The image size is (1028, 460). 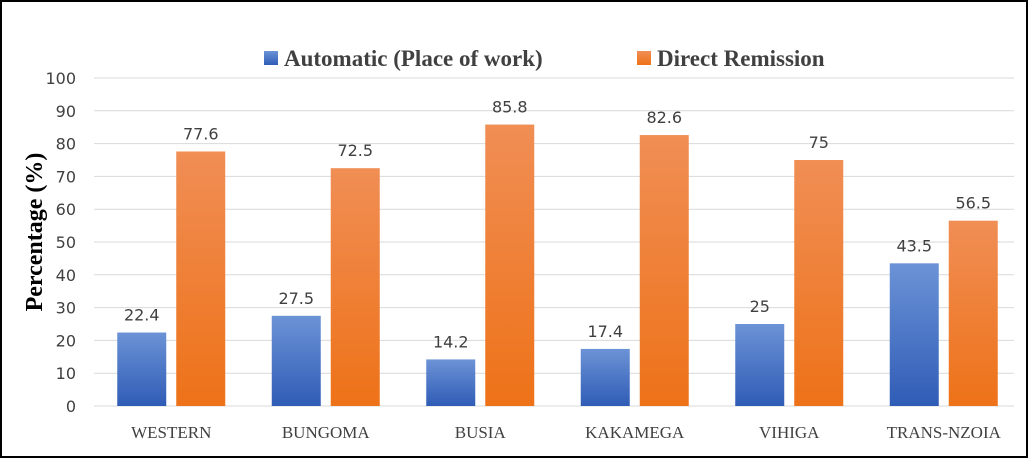 What do you see at coordinates (635, 432) in the screenshot?
I see `x-tick-label-kakamega: KAKAMEGA` at bounding box center [635, 432].